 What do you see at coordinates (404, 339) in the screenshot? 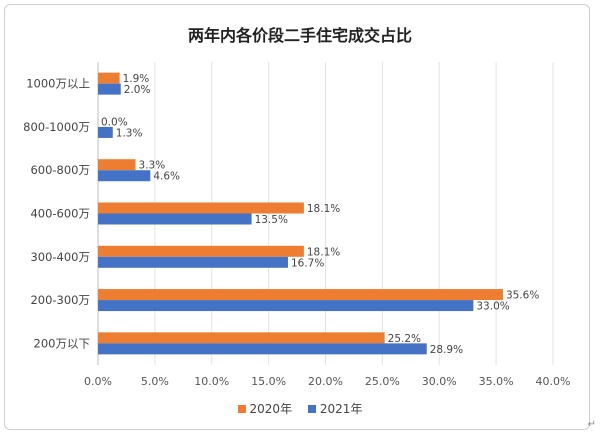
I see `data-label: 25.2%` at bounding box center [404, 339].